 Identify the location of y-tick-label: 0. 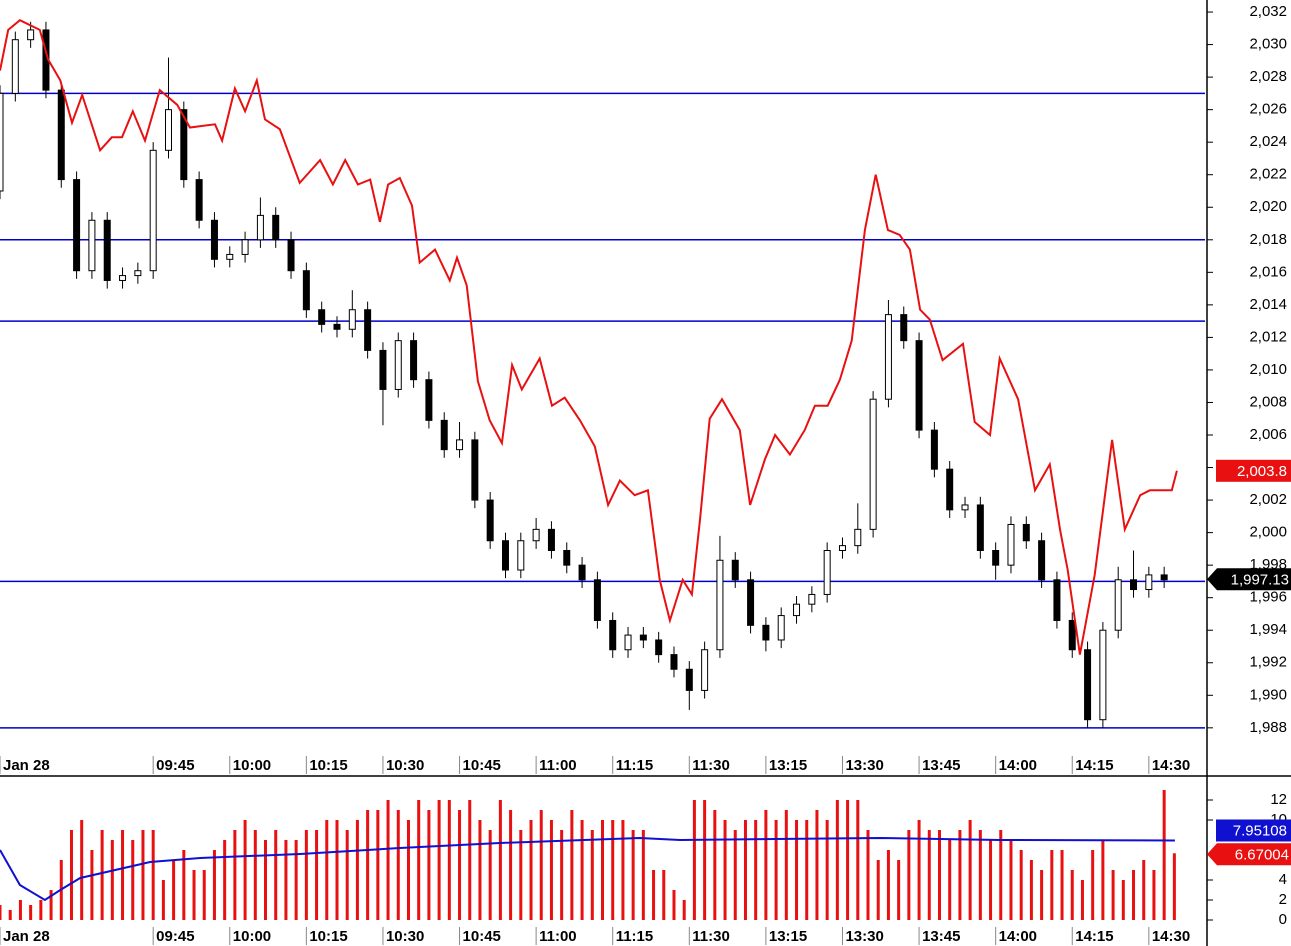
(1283, 919).